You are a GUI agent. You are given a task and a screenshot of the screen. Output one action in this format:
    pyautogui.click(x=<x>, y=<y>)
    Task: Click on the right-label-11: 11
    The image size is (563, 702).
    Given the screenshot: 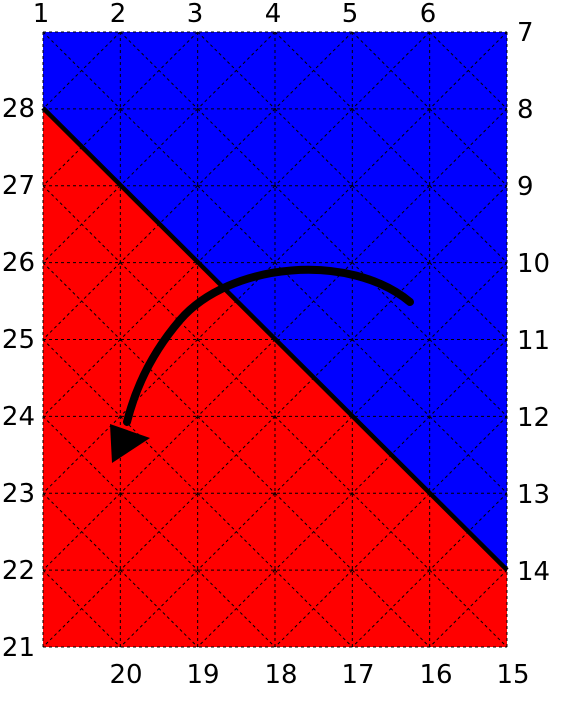 What is the action you would take?
    pyautogui.click(x=533, y=341)
    